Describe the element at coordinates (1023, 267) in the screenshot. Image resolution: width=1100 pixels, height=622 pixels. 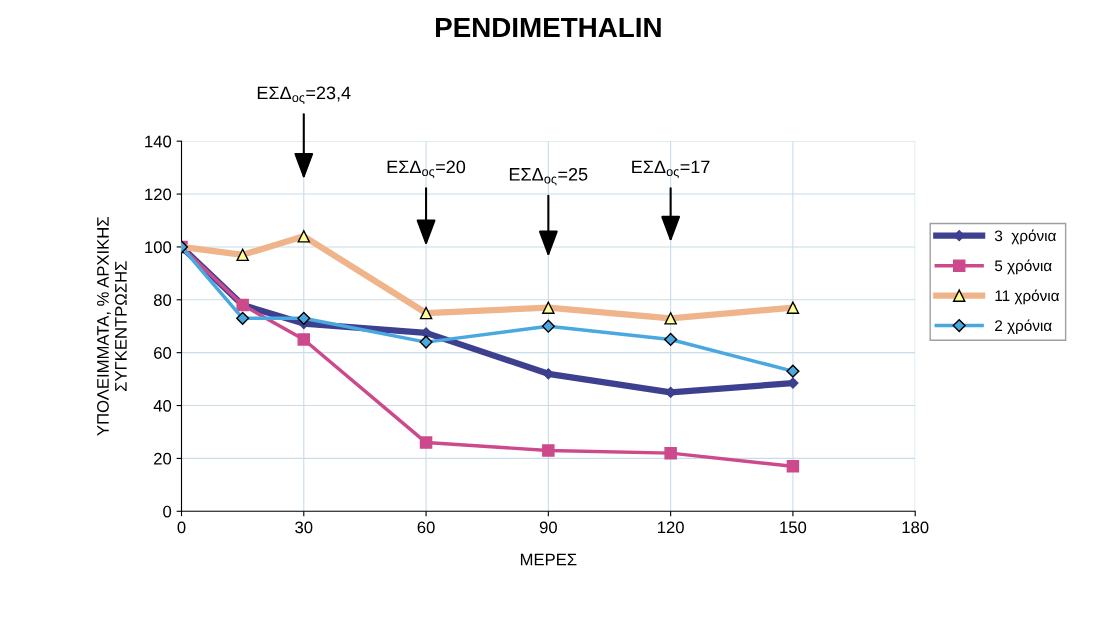
I see `legend-label: 5 χρόνια` at that location.